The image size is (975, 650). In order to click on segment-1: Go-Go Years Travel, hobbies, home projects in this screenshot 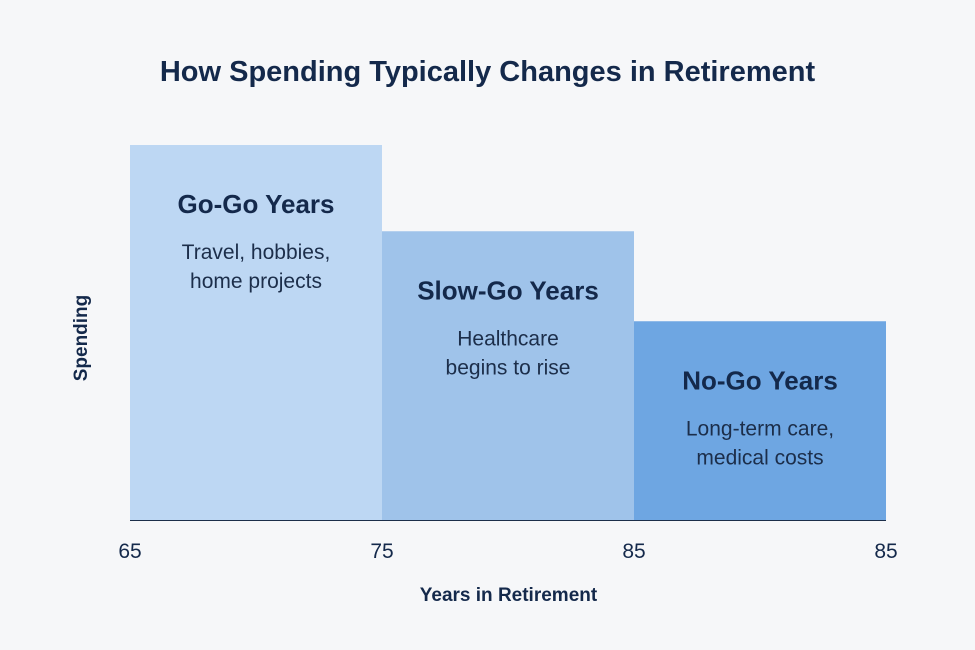, I will do `click(256, 332)`.